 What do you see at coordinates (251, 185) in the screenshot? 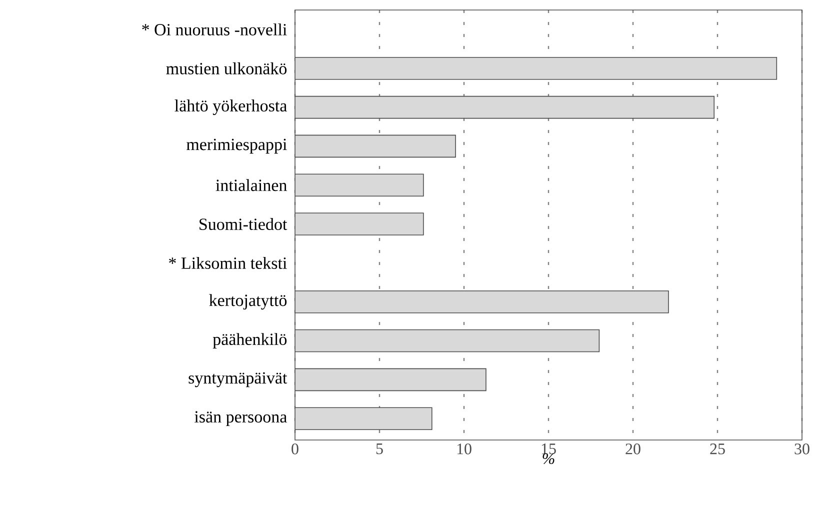
I see `y-tick-label: intialainen` at bounding box center [251, 185].